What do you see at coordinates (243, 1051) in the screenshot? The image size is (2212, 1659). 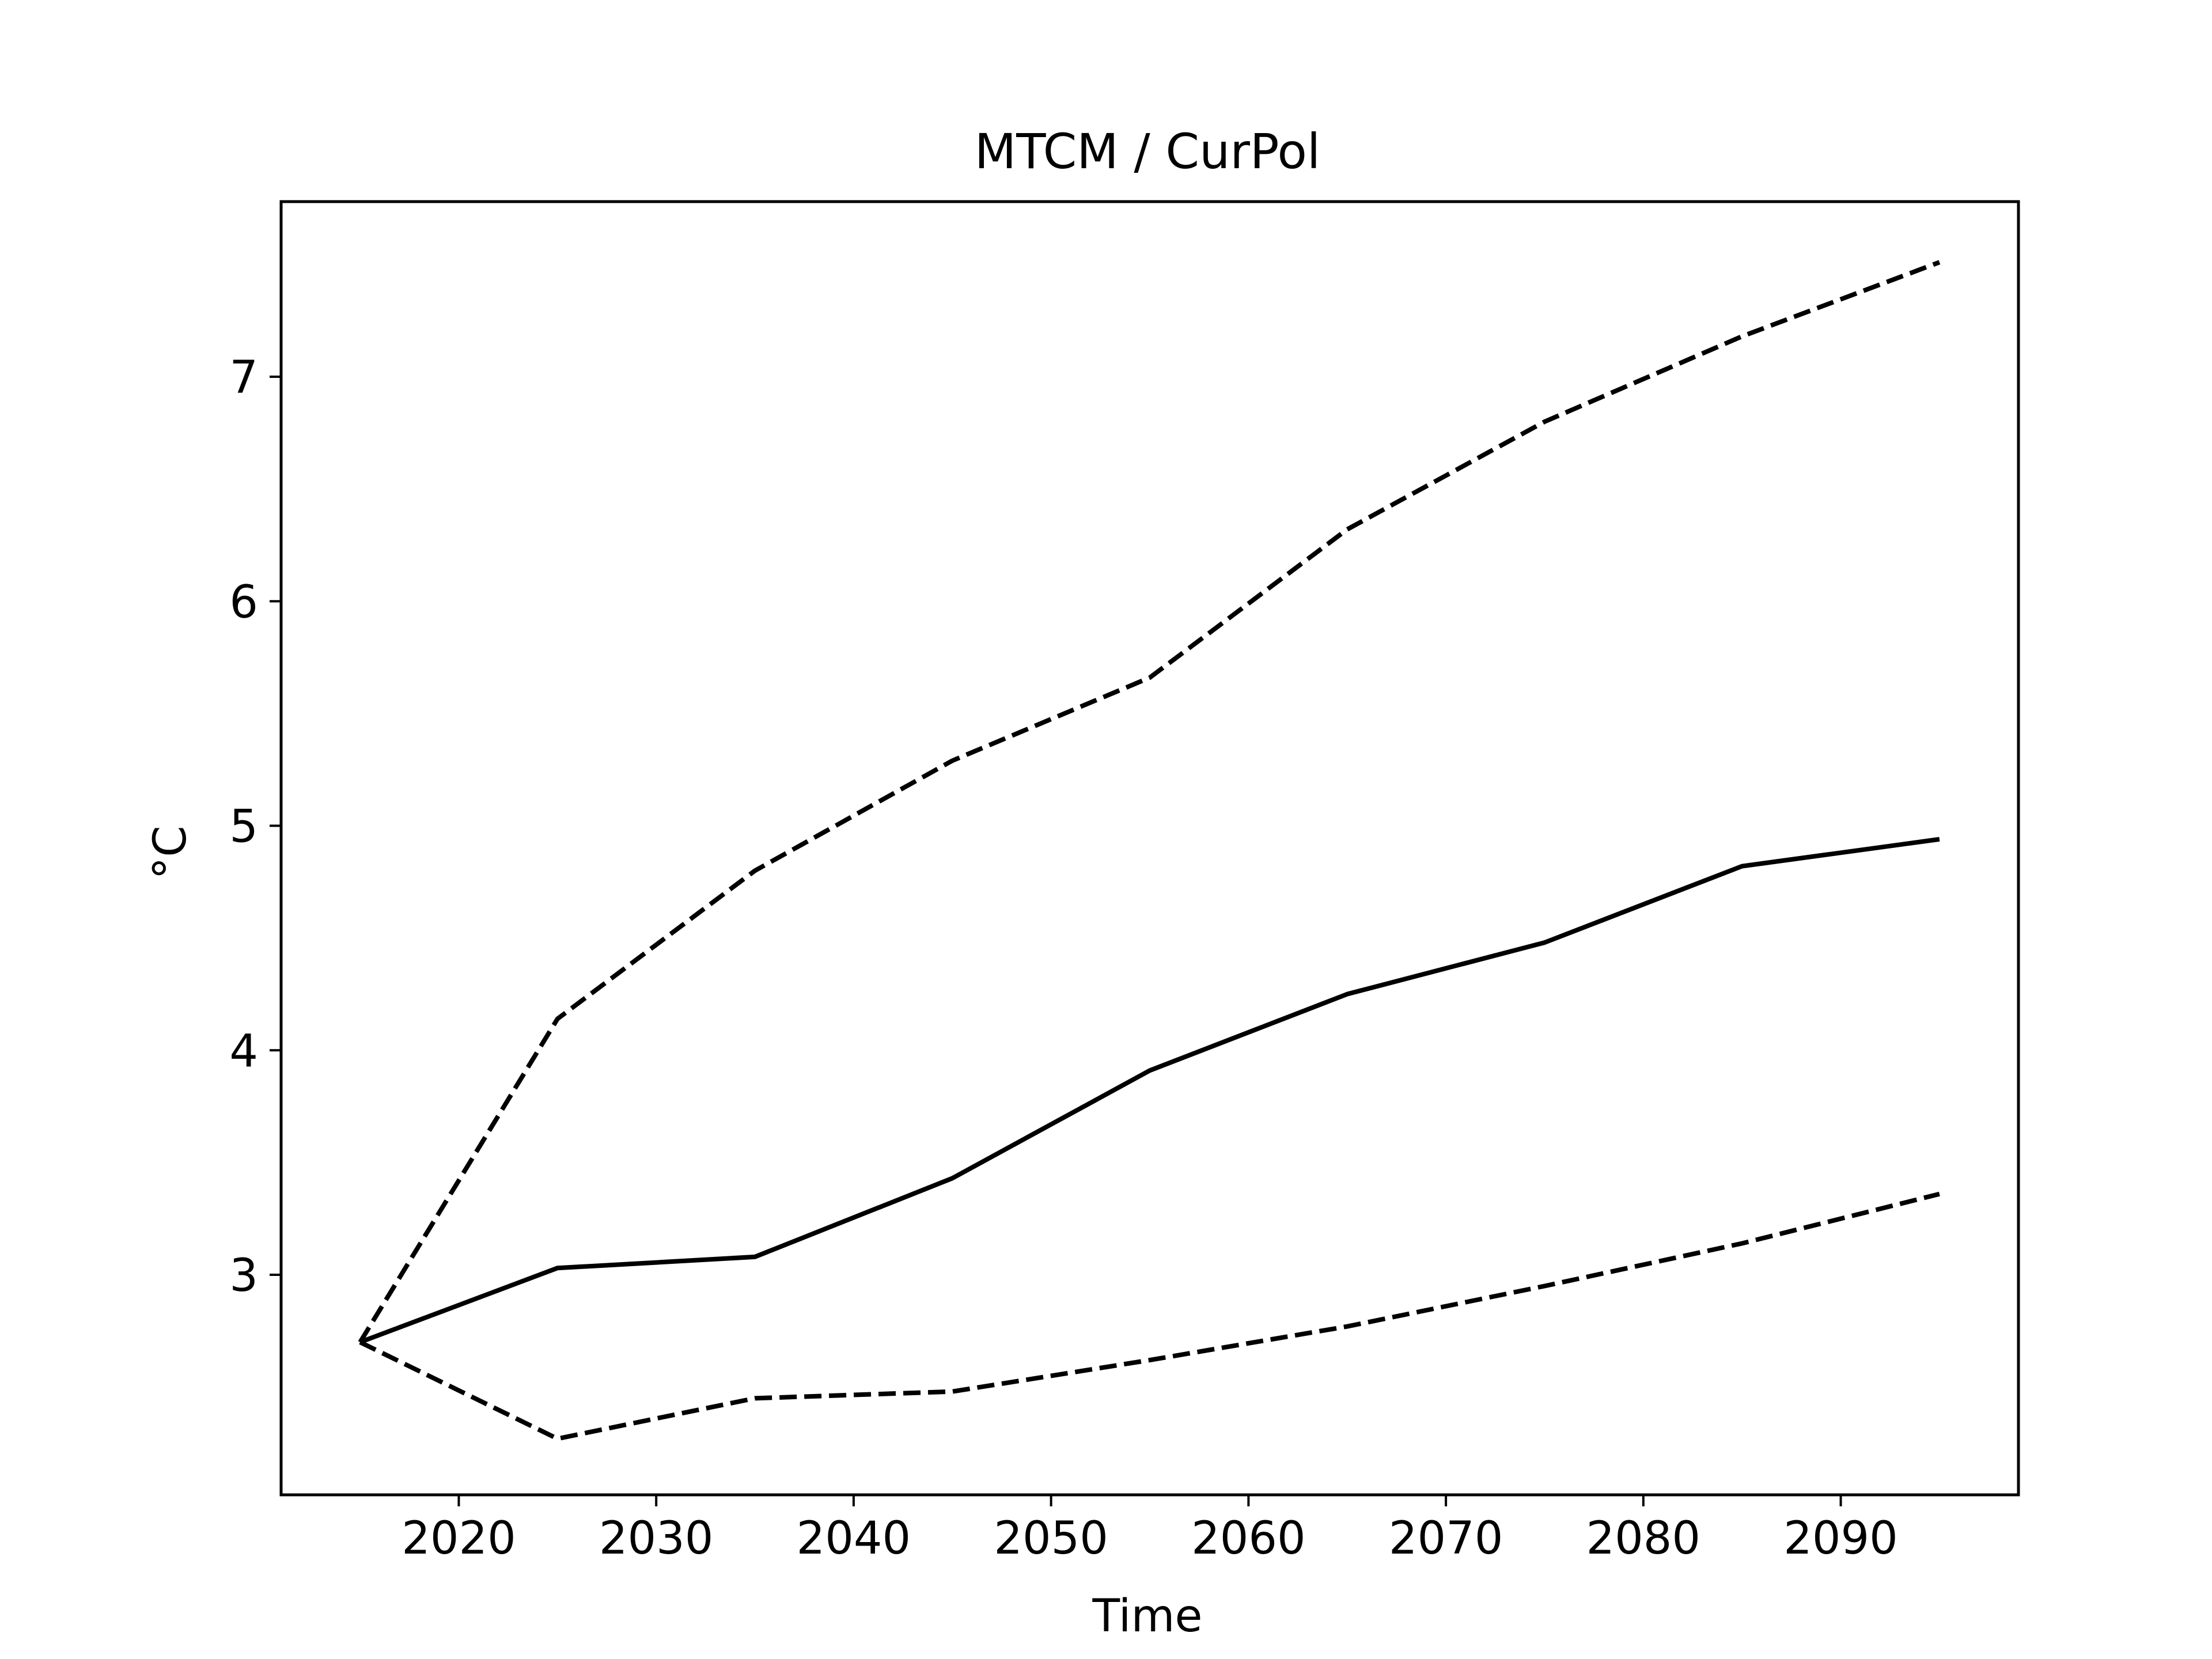 I see `y-tick-label: 4` at bounding box center [243, 1051].